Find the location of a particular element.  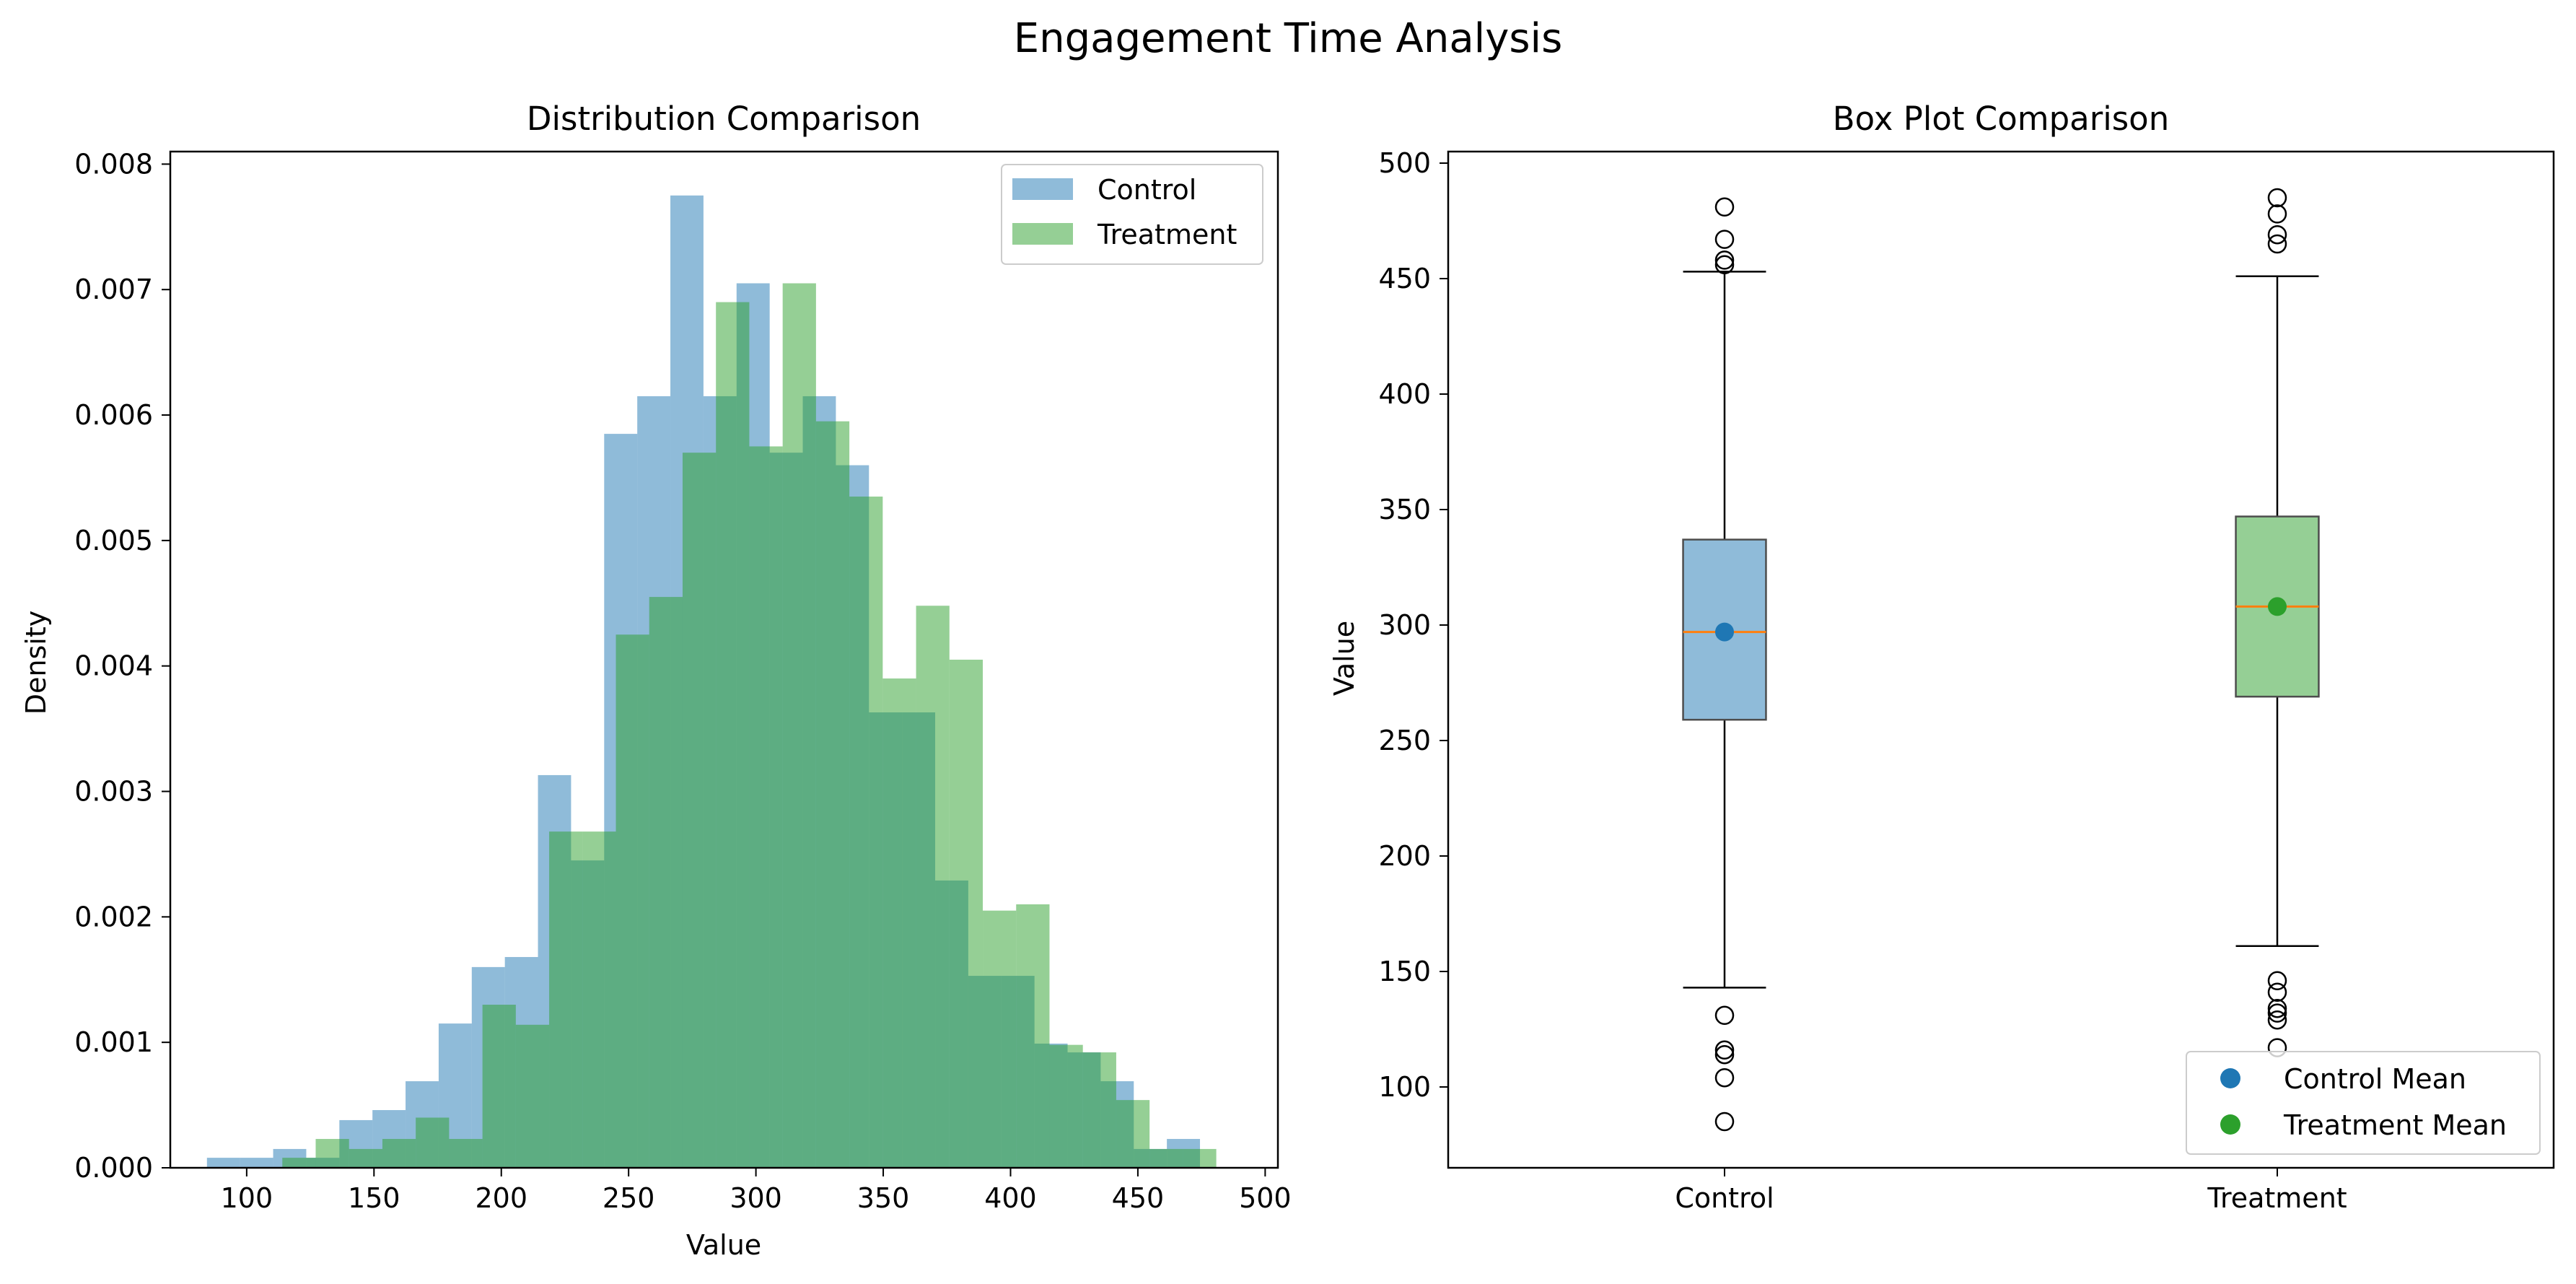

histogram-x-ticks: 100 150 200 250 300 350 400 450 500 is located at coordinates (756, 1191).